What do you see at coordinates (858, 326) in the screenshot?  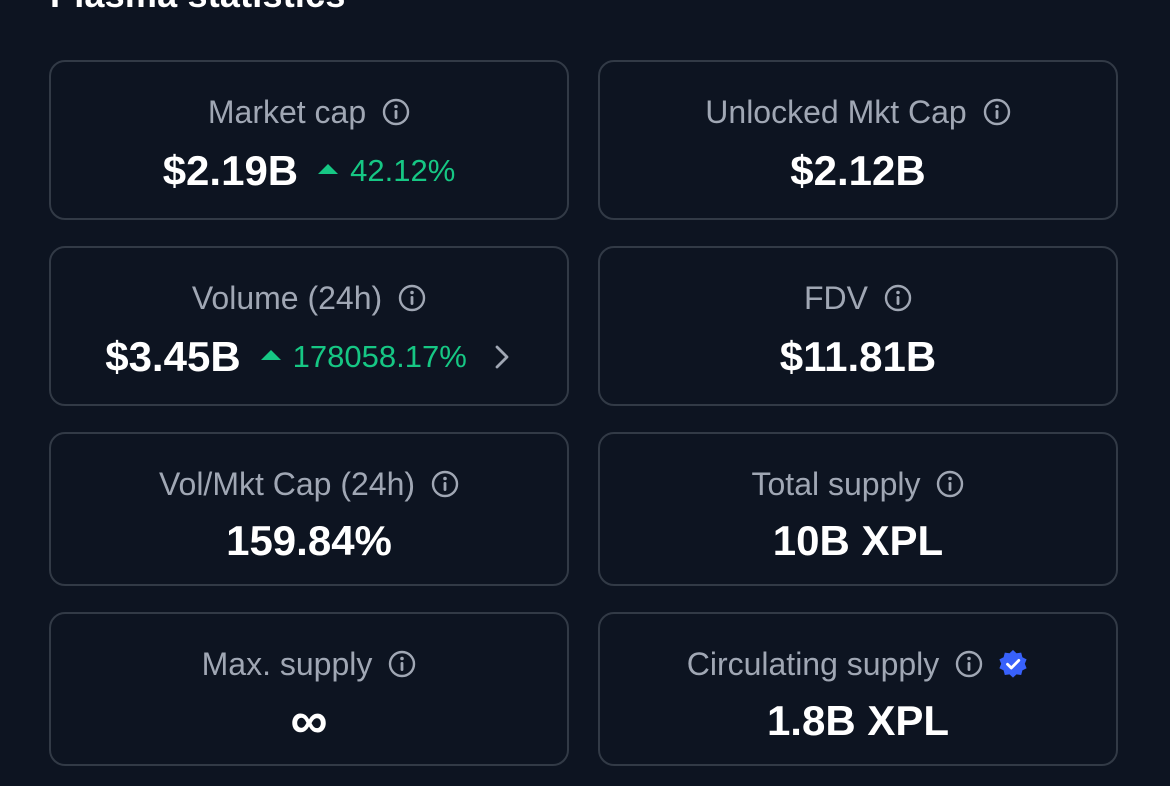 I see `stat-card-fdv: FDV $11.81B` at bounding box center [858, 326].